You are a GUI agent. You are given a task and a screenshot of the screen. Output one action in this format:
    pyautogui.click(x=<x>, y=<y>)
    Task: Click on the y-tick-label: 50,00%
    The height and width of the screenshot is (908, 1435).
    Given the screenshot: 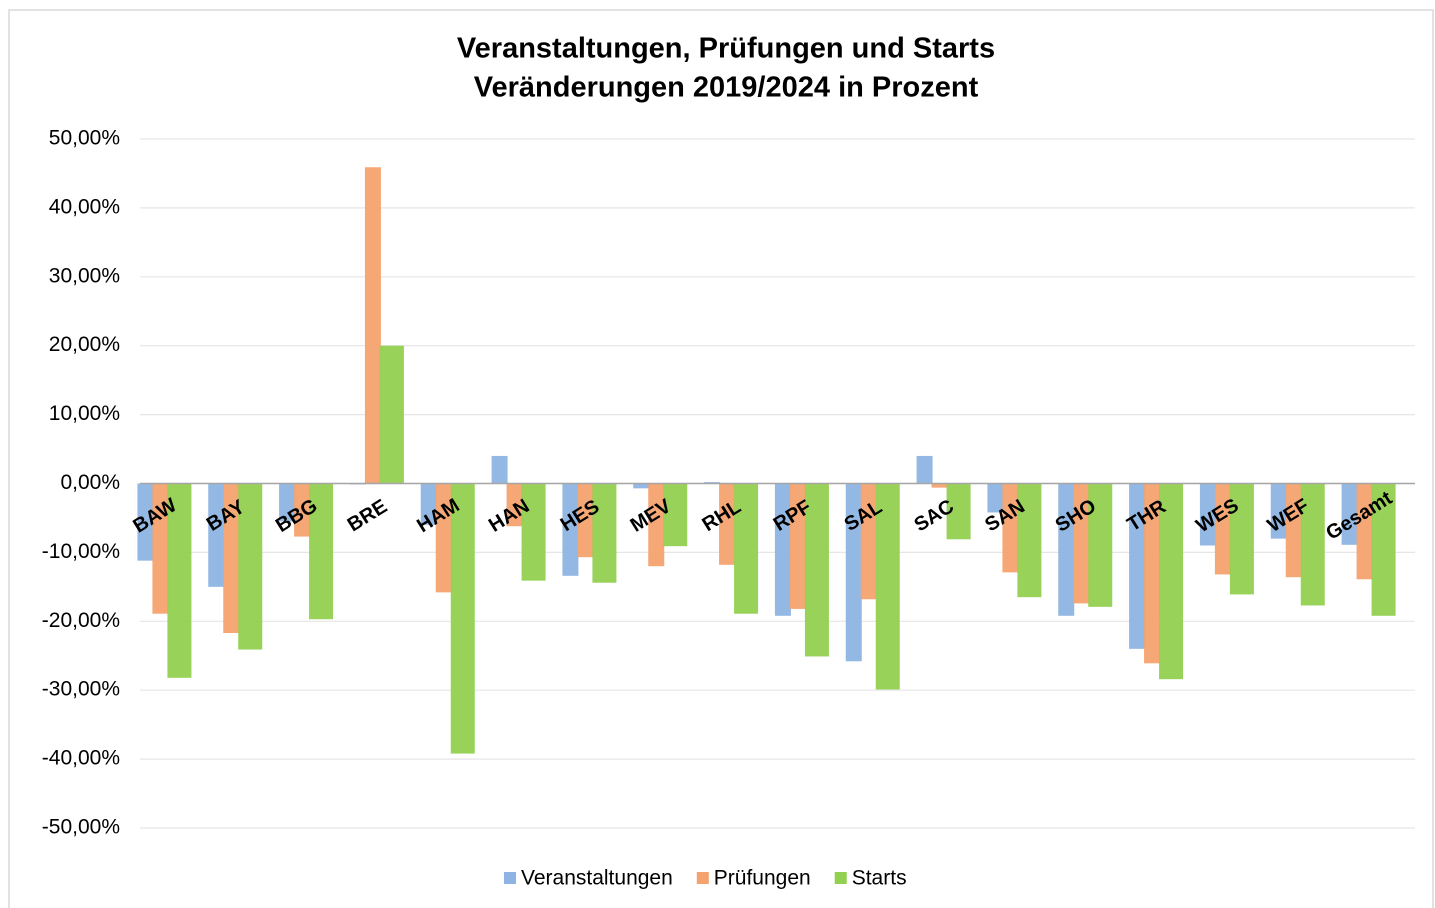 What is the action you would take?
    pyautogui.click(x=84, y=138)
    